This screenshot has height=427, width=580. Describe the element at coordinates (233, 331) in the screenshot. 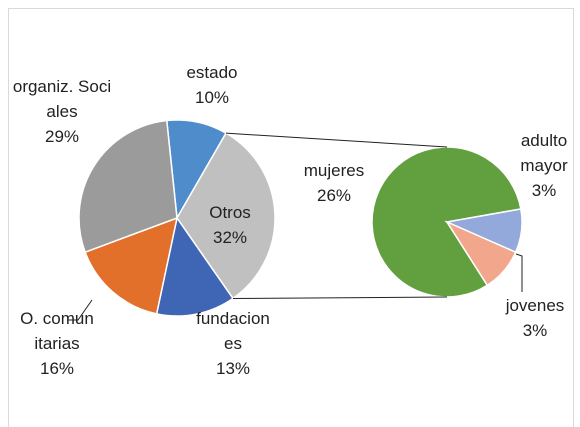

I see `category-name: fundaciones` at that location.